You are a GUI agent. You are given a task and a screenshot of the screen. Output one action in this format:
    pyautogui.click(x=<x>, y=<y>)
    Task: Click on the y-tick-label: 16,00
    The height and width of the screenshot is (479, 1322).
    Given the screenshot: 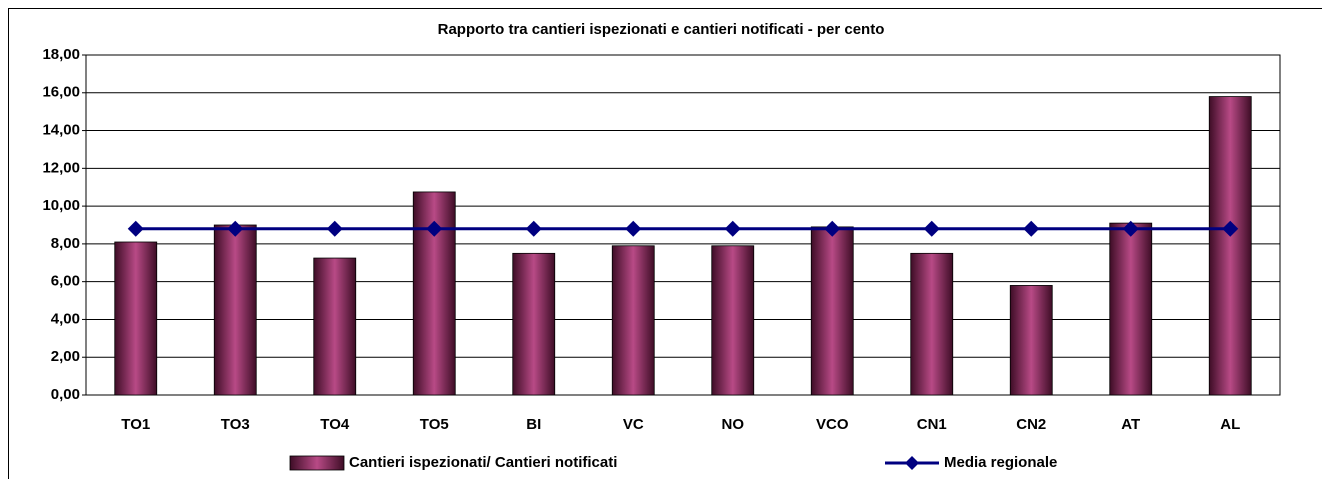 What is the action you would take?
    pyautogui.click(x=61, y=92)
    